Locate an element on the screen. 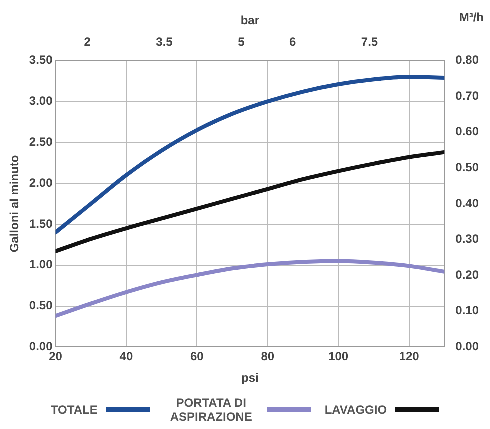 The image size is (490, 429). x2-tick-label: 2 is located at coordinates (88, 41).